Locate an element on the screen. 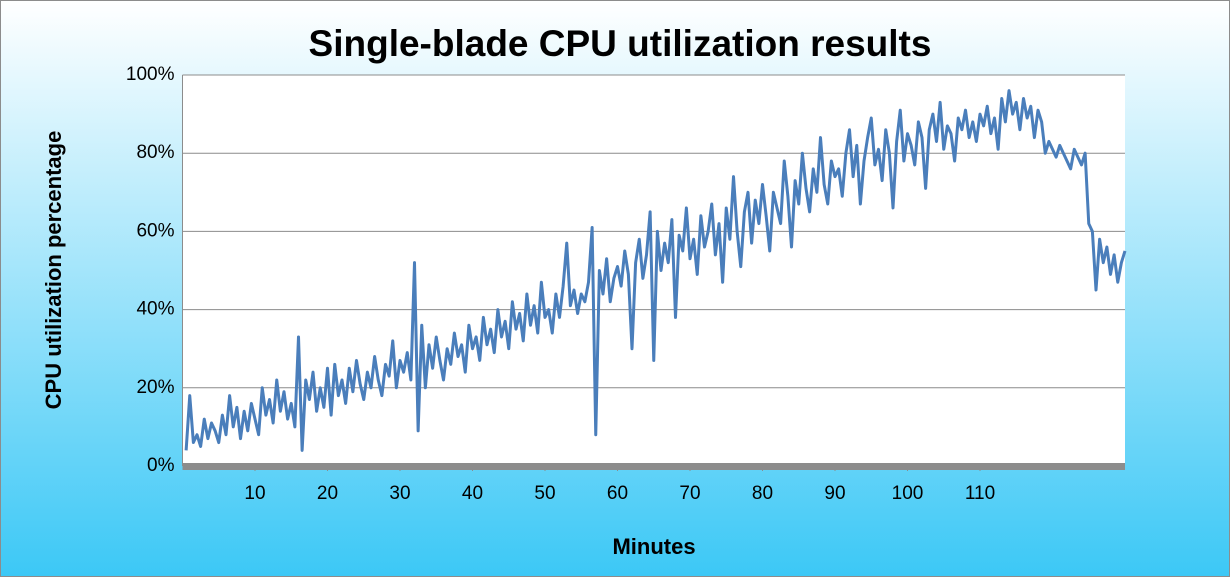 The width and height of the screenshot is (1230, 577). x-tick-label: 70 is located at coordinates (689, 493).